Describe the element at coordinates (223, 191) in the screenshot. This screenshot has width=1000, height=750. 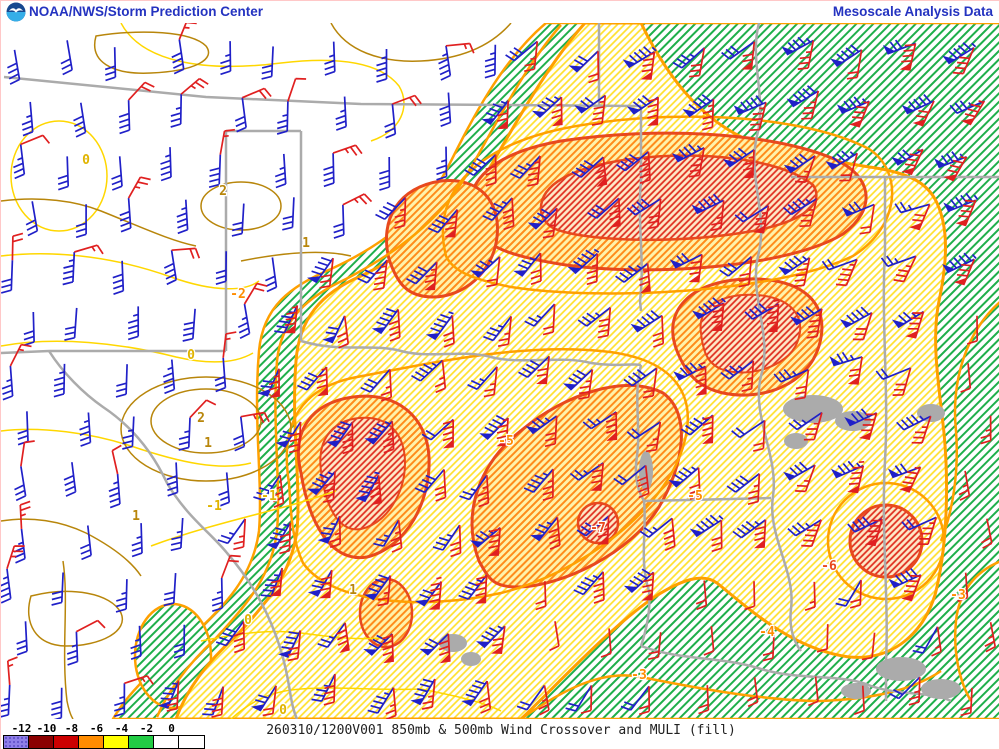
I see `contour-label: 2` at that location.